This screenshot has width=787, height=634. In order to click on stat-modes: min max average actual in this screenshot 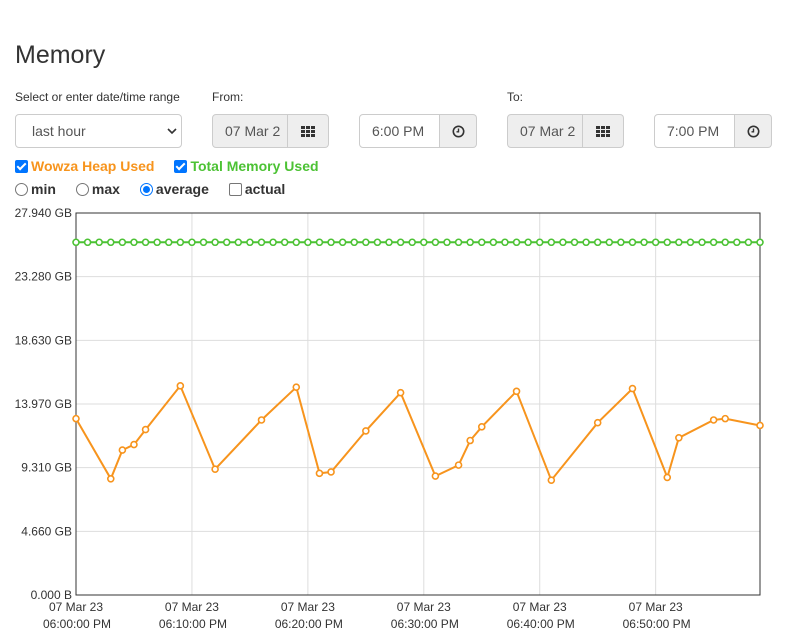, I will do `click(160, 189)`.